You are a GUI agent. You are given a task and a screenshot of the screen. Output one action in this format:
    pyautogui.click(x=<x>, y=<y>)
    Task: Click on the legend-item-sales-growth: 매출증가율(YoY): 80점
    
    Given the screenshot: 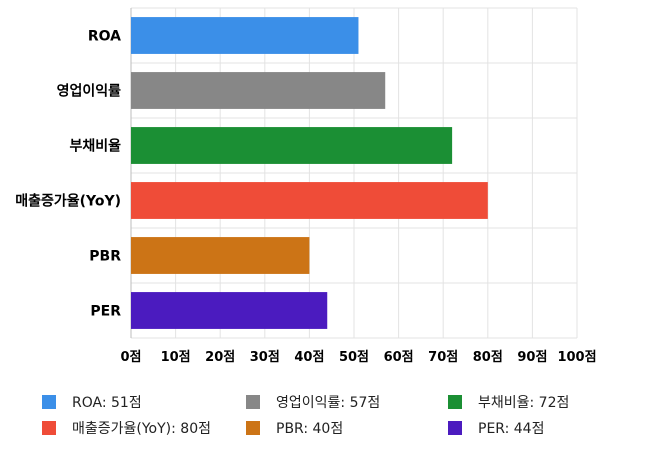 What is the action you would take?
    pyautogui.click(x=126, y=428)
    